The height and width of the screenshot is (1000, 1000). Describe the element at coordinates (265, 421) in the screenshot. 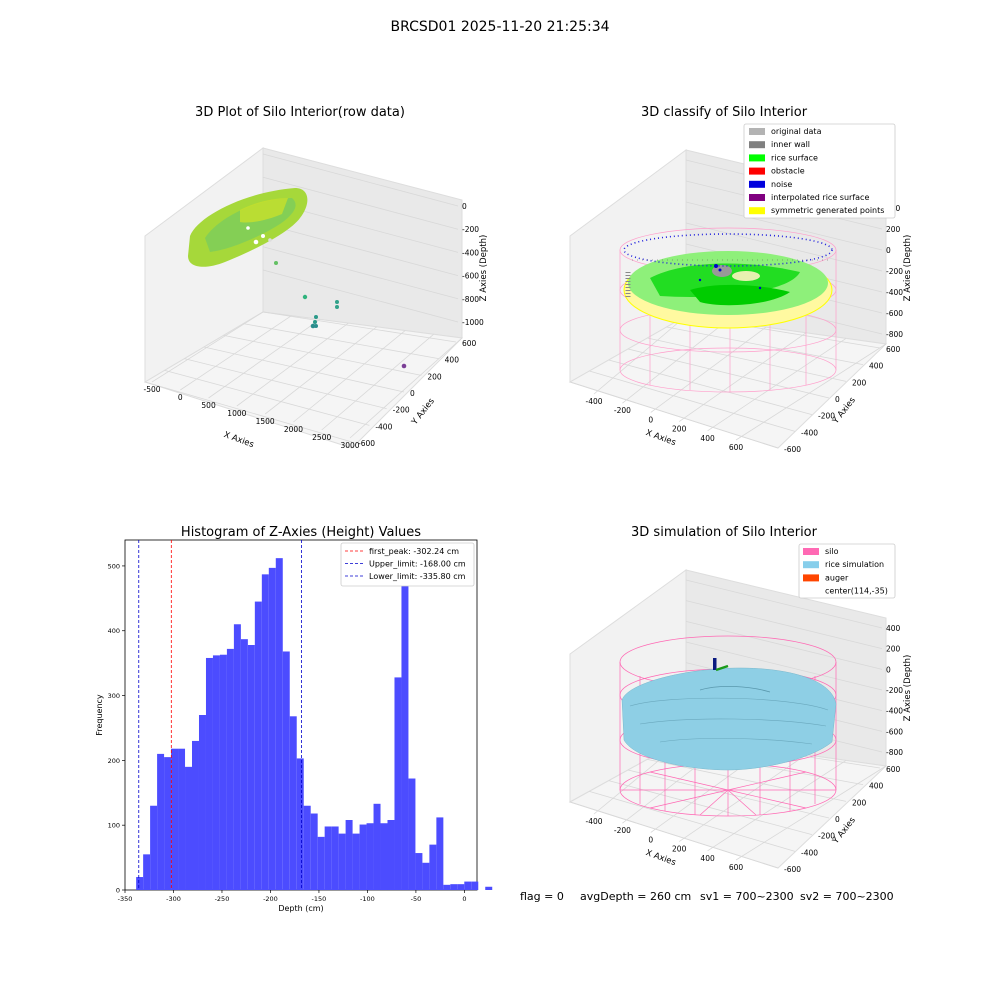

I see `raw-xtick: 1500` at that location.